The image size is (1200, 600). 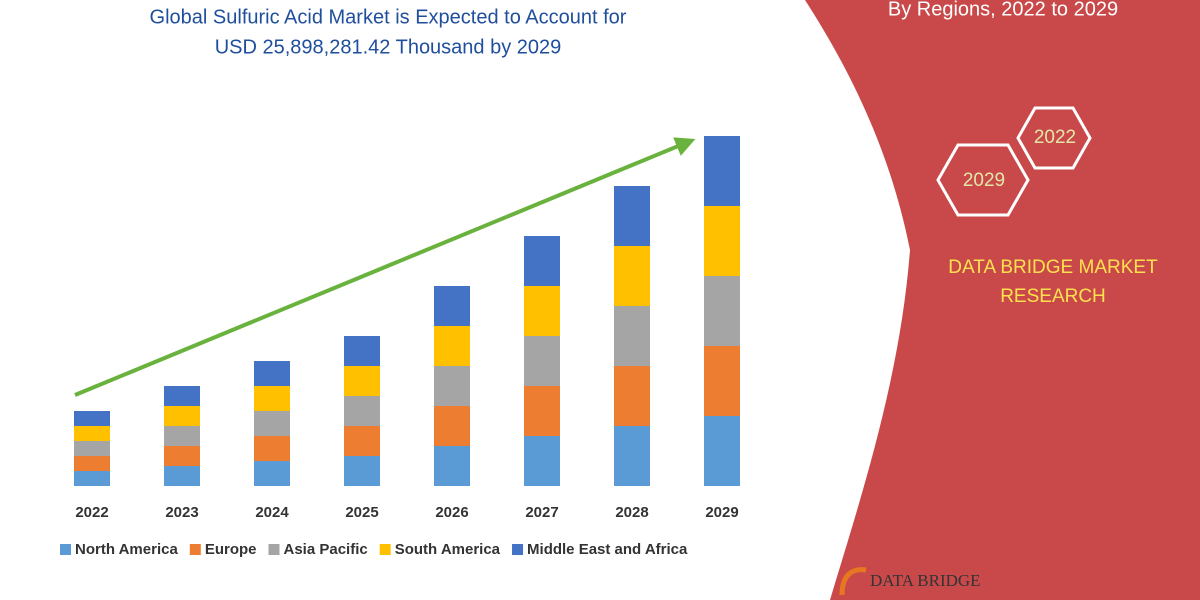 I want to click on x-tick-label: 2023, so click(x=181, y=512).